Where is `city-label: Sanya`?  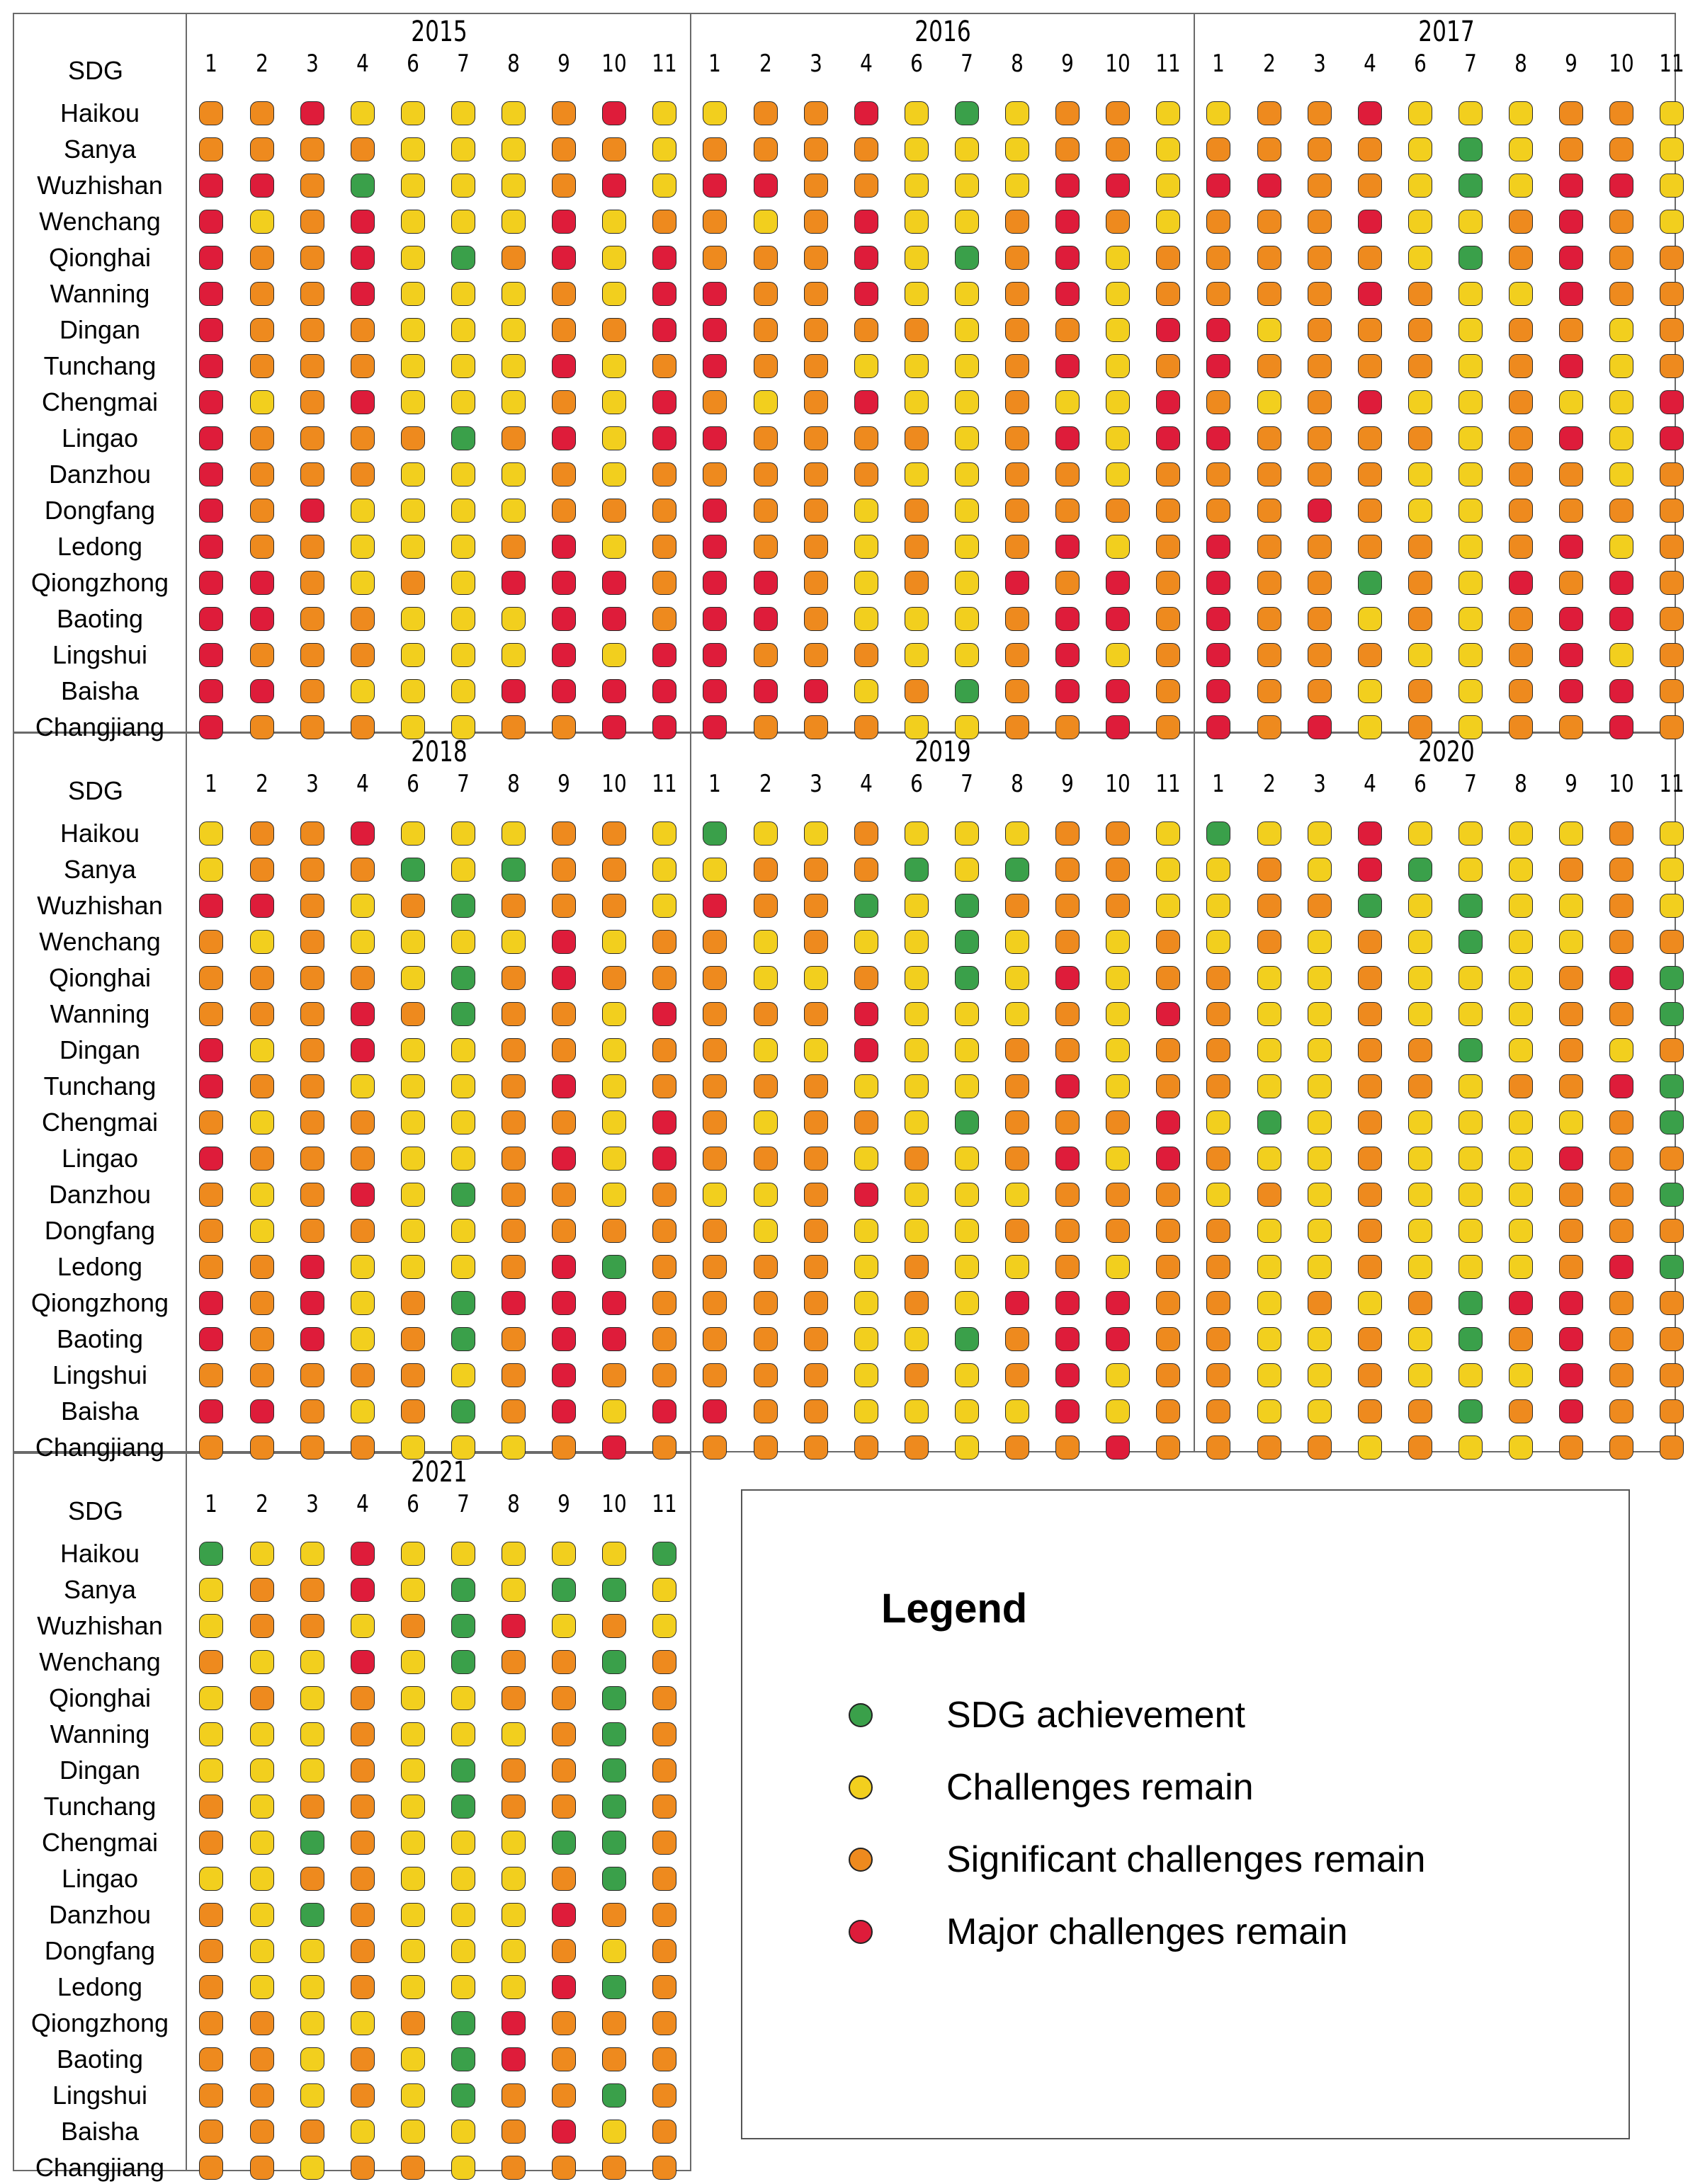 city-label: Sanya is located at coordinates (100, 1590).